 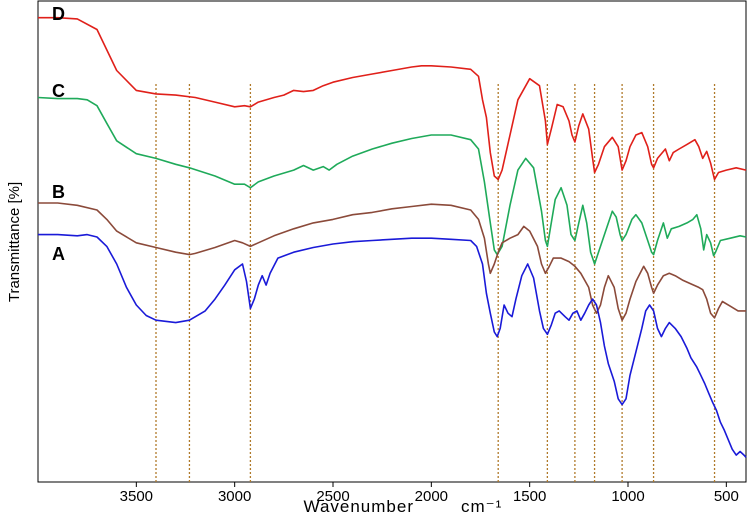 What do you see at coordinates (58, 254) in the screenshot?
I see `series-label-a: A` at bounding box center [58, 254].